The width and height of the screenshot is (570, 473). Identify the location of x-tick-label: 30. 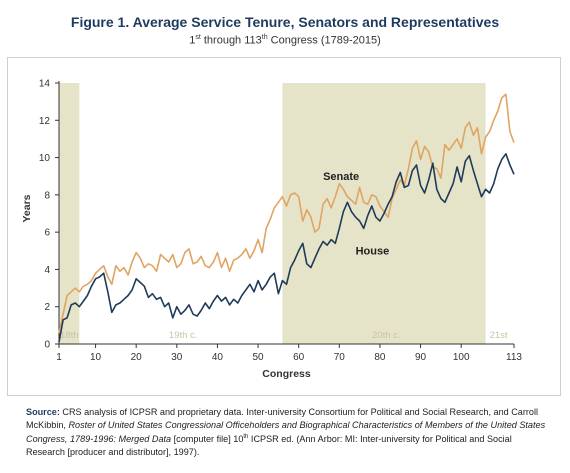
(177, 357).